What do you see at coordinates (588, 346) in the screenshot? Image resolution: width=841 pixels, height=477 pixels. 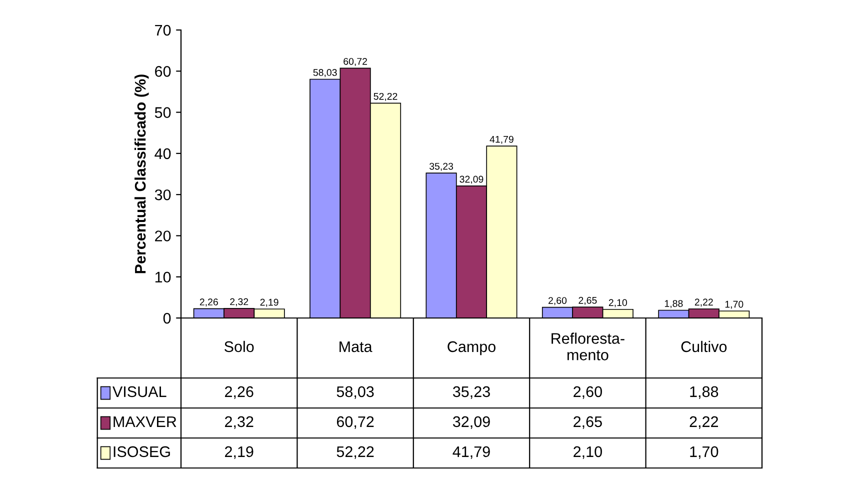 I see `x-tick-label: Refloresta- mento` at bounding box center [588, 346].